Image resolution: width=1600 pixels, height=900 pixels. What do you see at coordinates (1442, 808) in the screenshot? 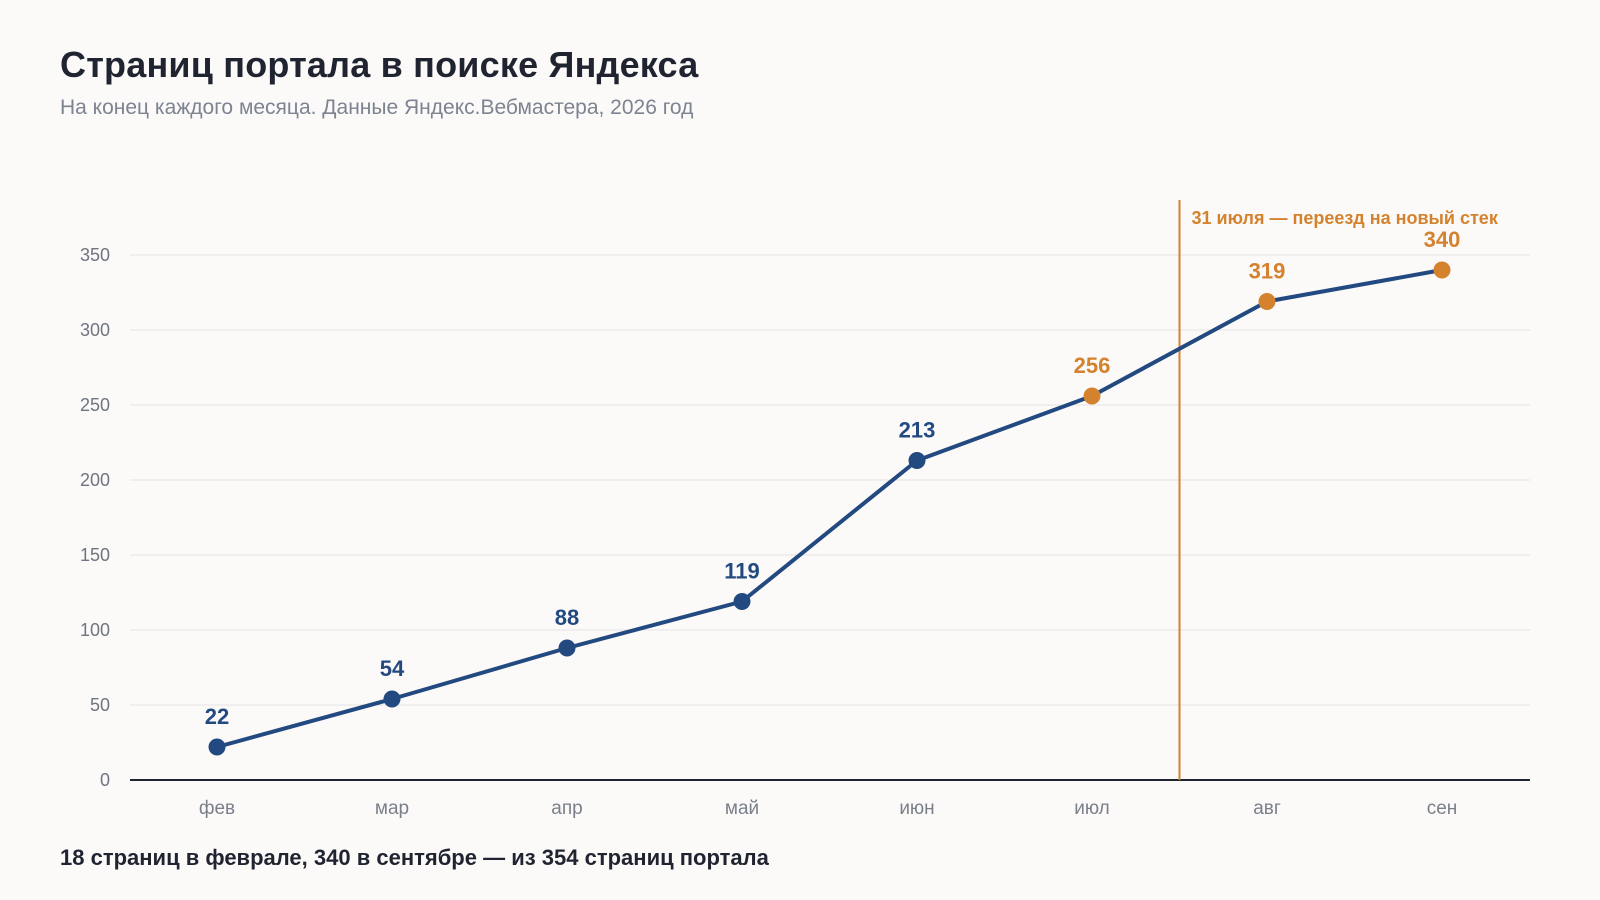
I see `x-tick-label-7: сен` at bounding box center [1442, 808].